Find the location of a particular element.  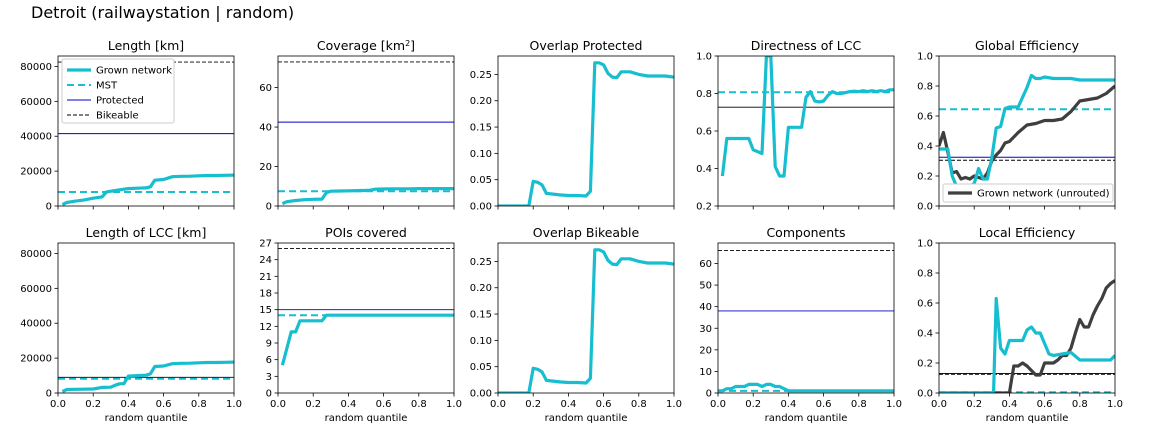

figure-title: Detroit (railwaystation | random) is located at coordinates (163, 12).